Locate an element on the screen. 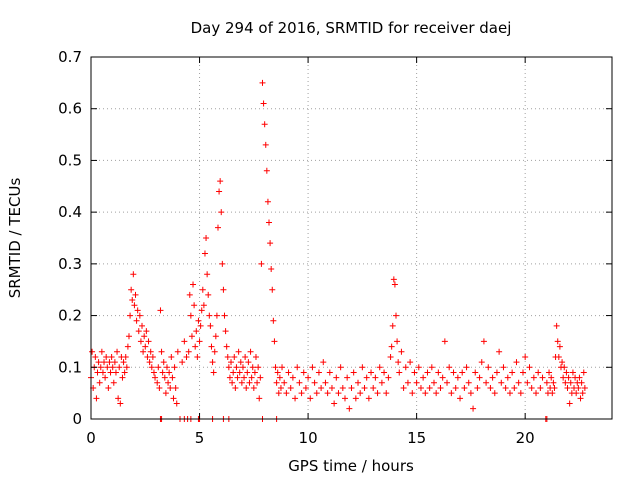 The image size is (640, 480). y-tick-label: 0.3 is located at coordinates (70, 264).